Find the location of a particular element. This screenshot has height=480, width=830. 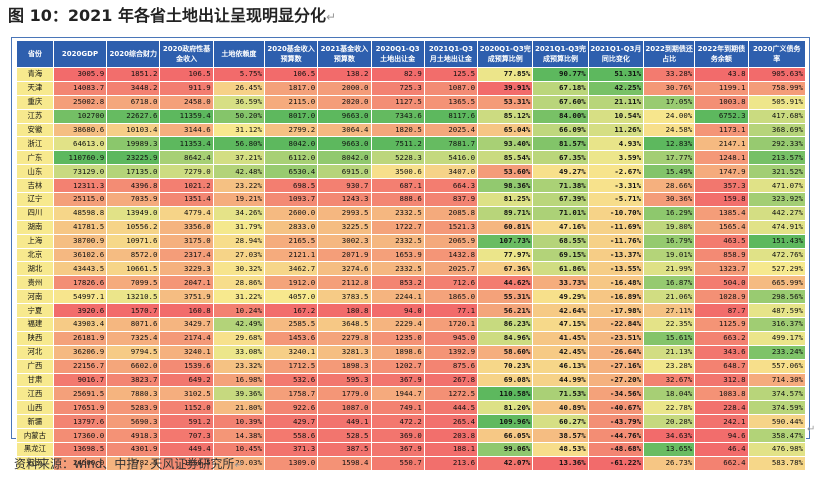

value-cell: -48.68% is located at coordinates (616, 449).